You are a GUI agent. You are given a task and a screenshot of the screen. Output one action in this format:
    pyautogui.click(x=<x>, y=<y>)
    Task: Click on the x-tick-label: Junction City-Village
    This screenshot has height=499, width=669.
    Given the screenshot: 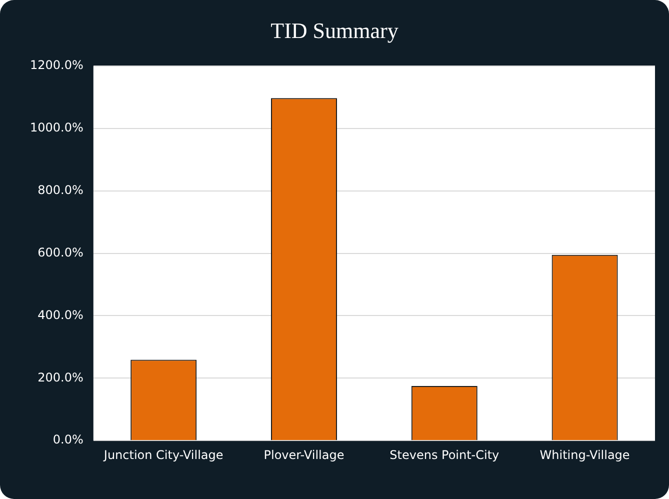 What is the action you would take?
    pyautogui.click(x=163, y=455)
    